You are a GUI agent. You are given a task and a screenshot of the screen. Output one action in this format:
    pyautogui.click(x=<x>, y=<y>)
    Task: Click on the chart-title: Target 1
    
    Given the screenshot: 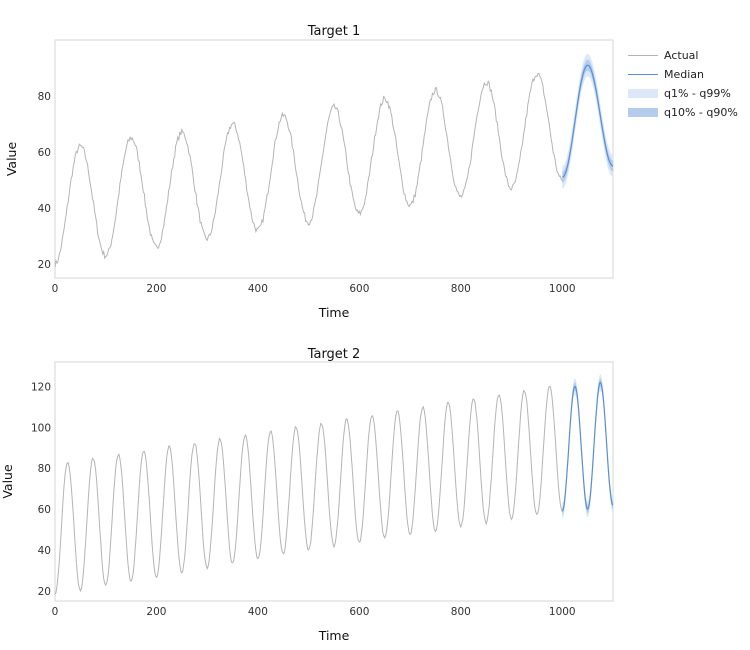 What is the action you would take?
    pyautogui.click(x=334, y=31)
    